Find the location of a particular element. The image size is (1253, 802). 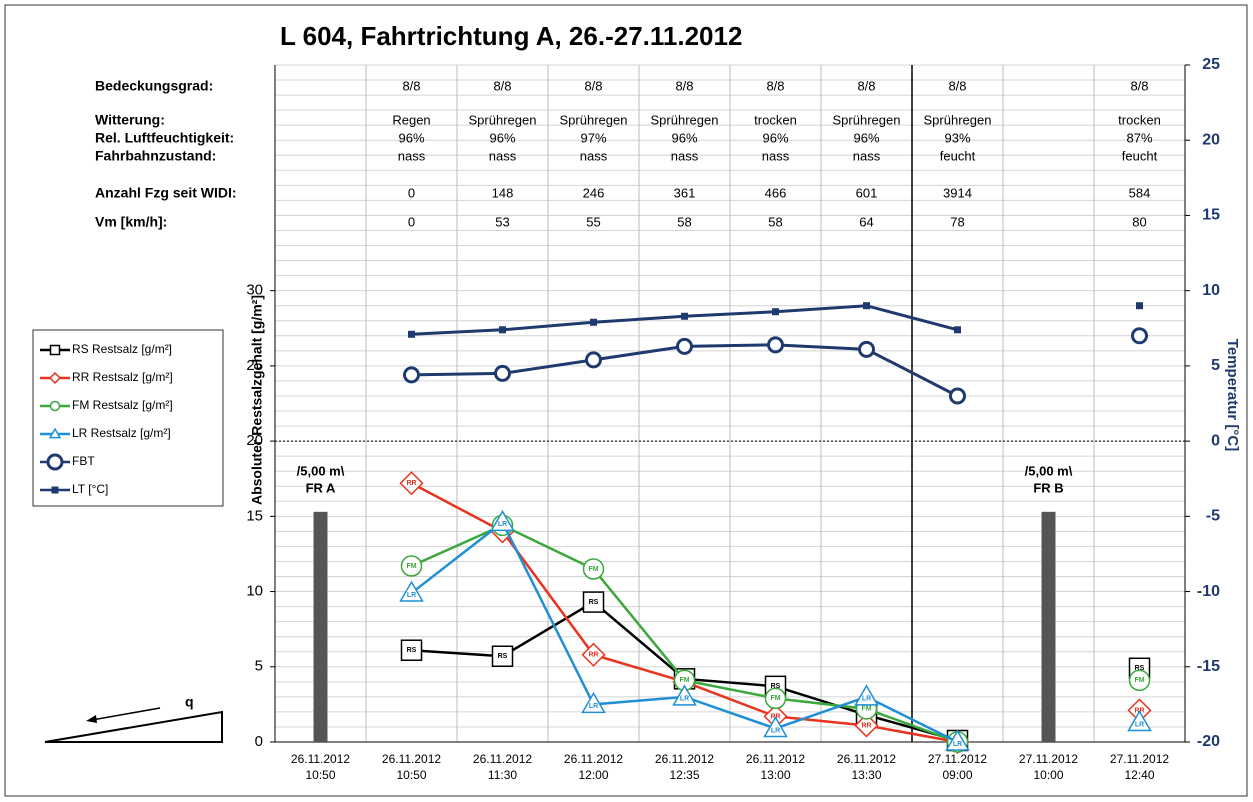

chart-title: L 604, Fahrtrichtung A, 26.-27.11.2012 is located at coordinates (511, 36).